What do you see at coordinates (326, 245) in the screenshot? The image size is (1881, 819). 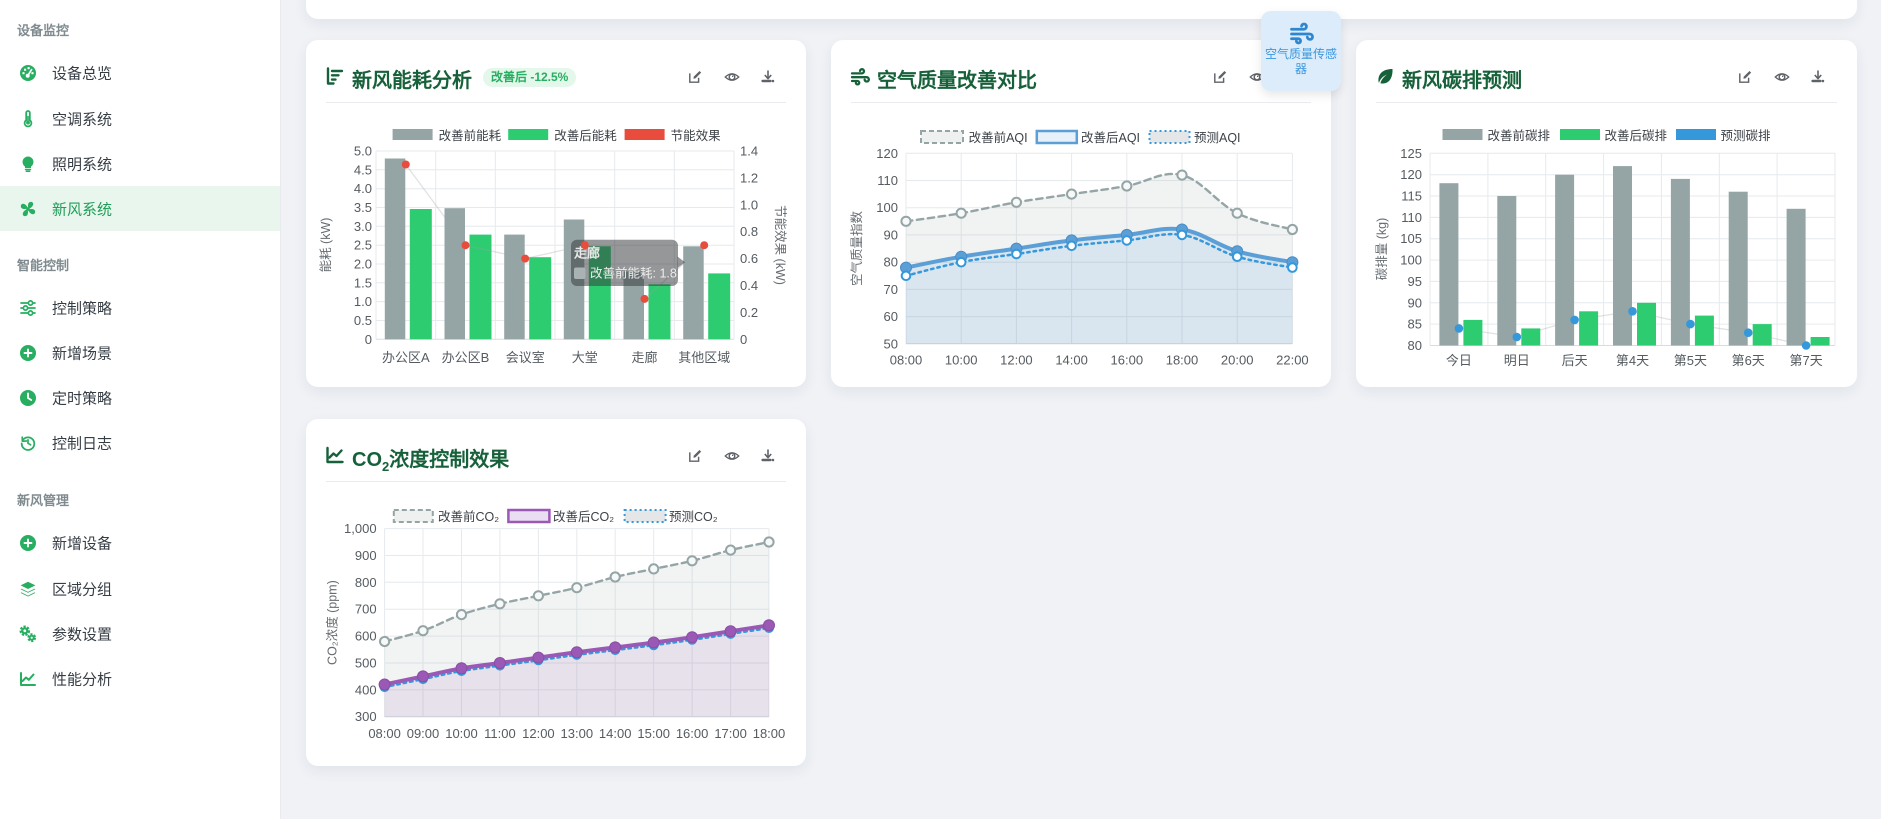 I see `svg-text: 能耗 (kW)` at bounding box center [326, 245].